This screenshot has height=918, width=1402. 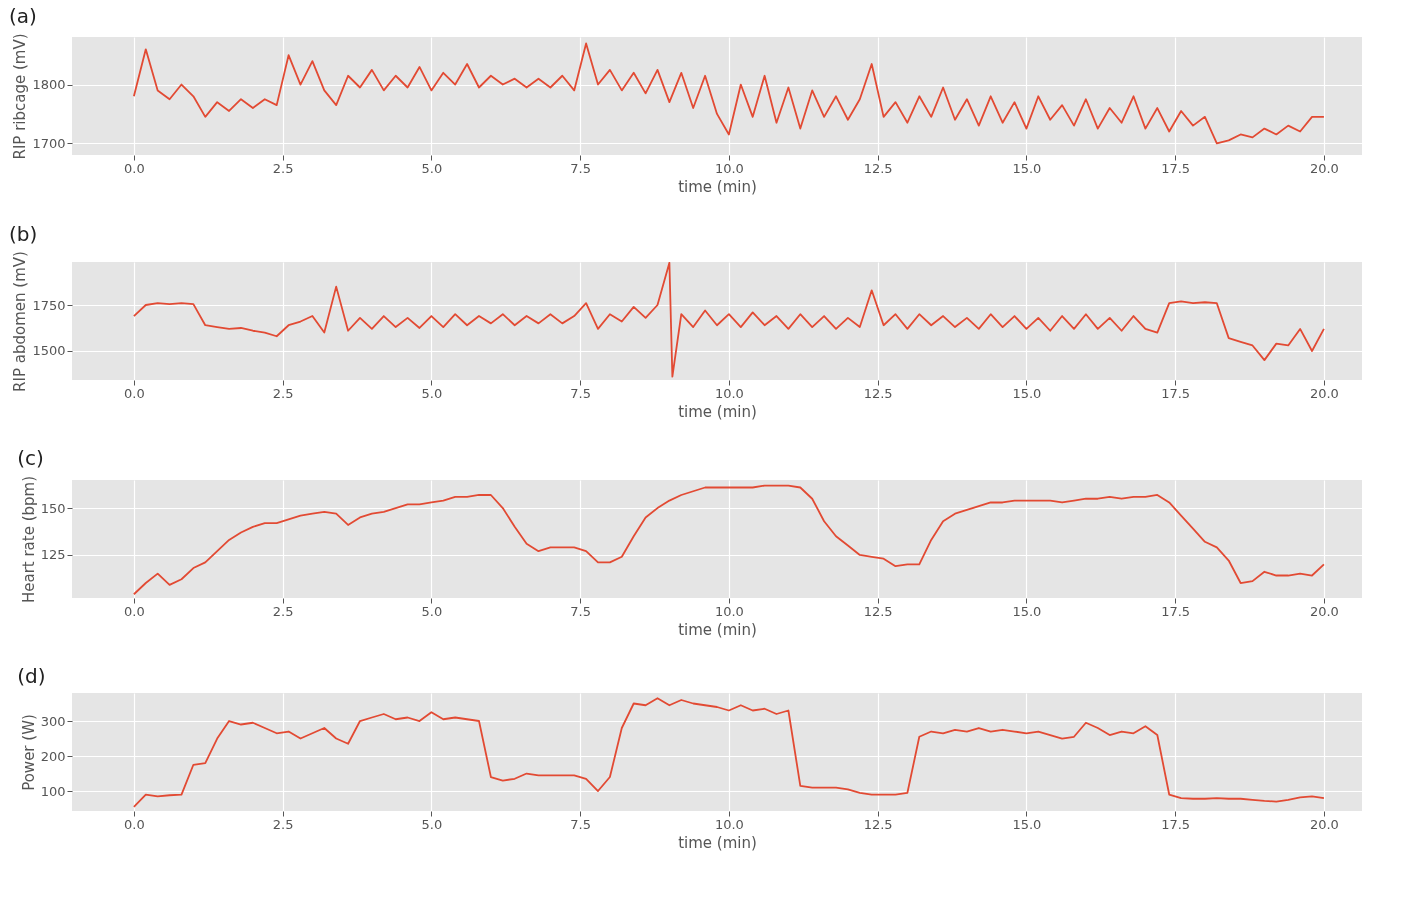 What do you see at coordinates (30, 458) in the screenshot?
I see `chart-title: (c)` at bounding box center [30, 458].